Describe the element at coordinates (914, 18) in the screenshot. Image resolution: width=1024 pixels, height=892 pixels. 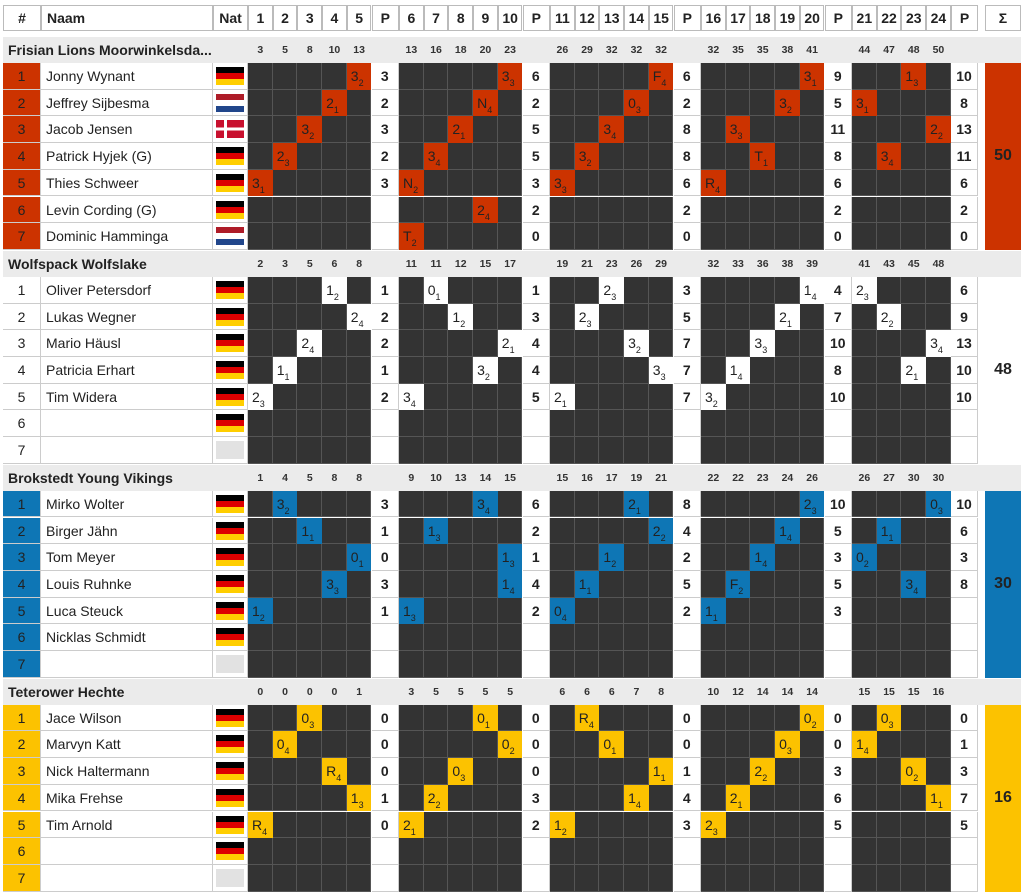
I see `heat-header-23: 23` at that location.